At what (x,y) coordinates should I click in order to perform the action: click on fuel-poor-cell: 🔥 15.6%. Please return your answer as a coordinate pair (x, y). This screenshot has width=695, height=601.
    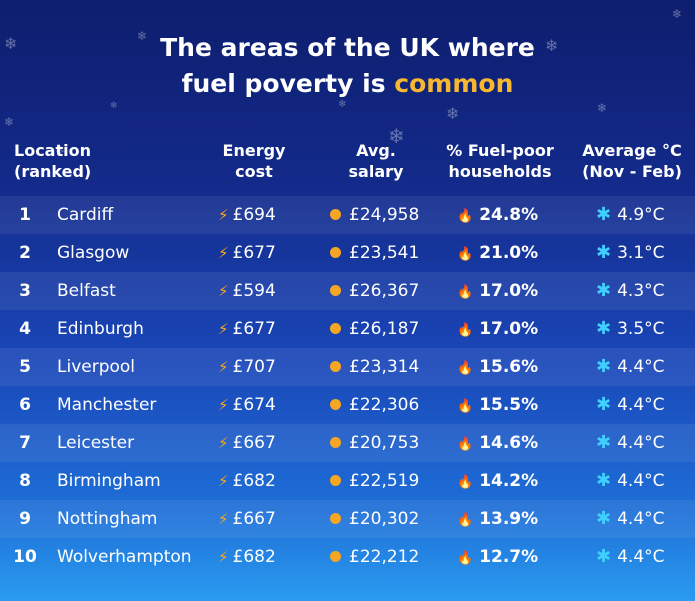
    Looking at the image, I should click on (497, 368).